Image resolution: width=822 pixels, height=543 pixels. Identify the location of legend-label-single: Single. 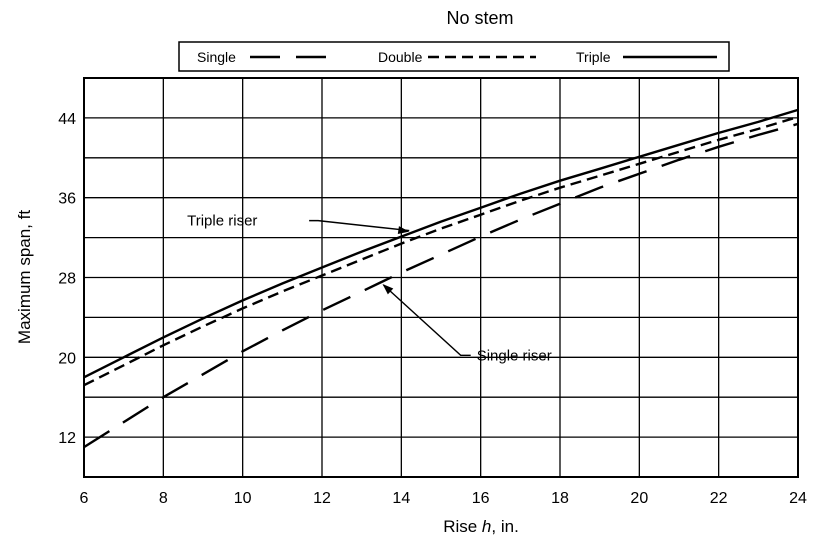
(216, 57).